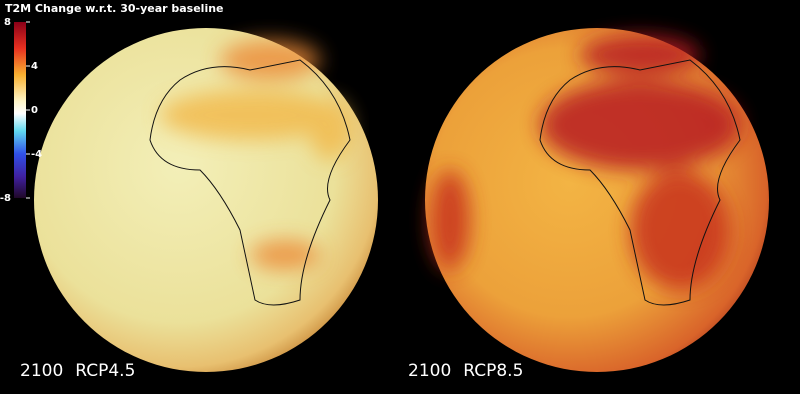  Describe the element at coordinates (34, 110) in the screenshot. I see `tick-label: 0` at that location.